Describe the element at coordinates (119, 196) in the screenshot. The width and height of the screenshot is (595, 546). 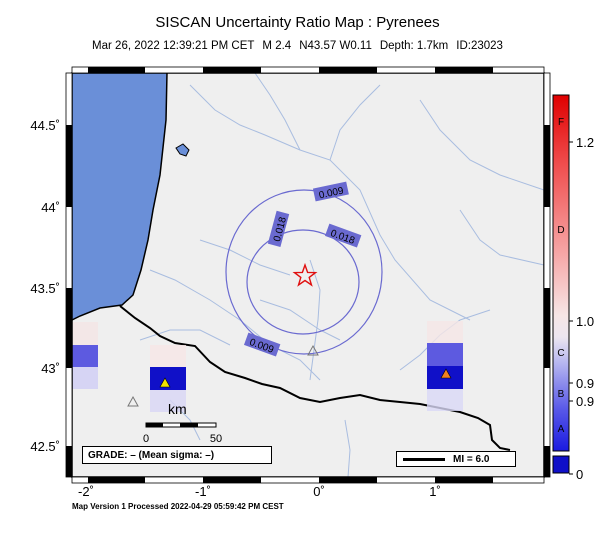
I see `coastline` at that location.